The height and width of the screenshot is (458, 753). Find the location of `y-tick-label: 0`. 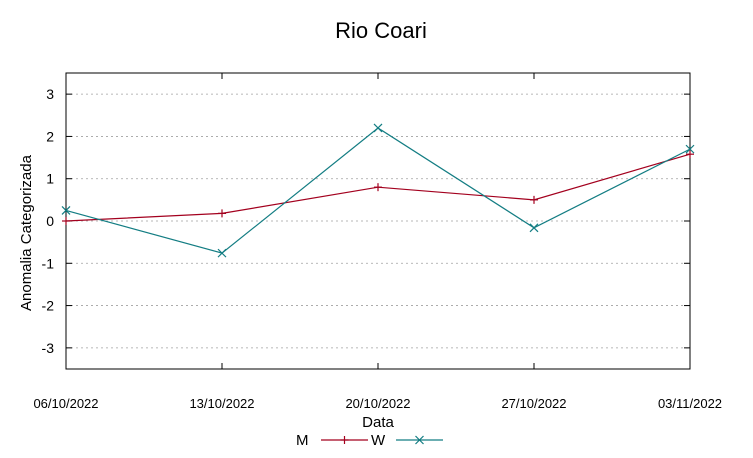

y-tick-label: 0 is located at coordinates (50, 221).